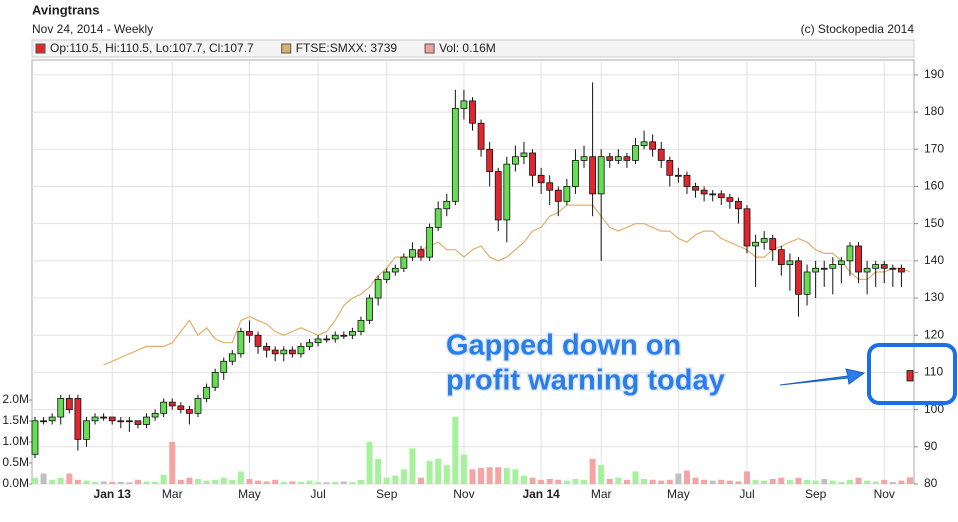  I want to click on y-tick-label: 180, so click(934, 111).